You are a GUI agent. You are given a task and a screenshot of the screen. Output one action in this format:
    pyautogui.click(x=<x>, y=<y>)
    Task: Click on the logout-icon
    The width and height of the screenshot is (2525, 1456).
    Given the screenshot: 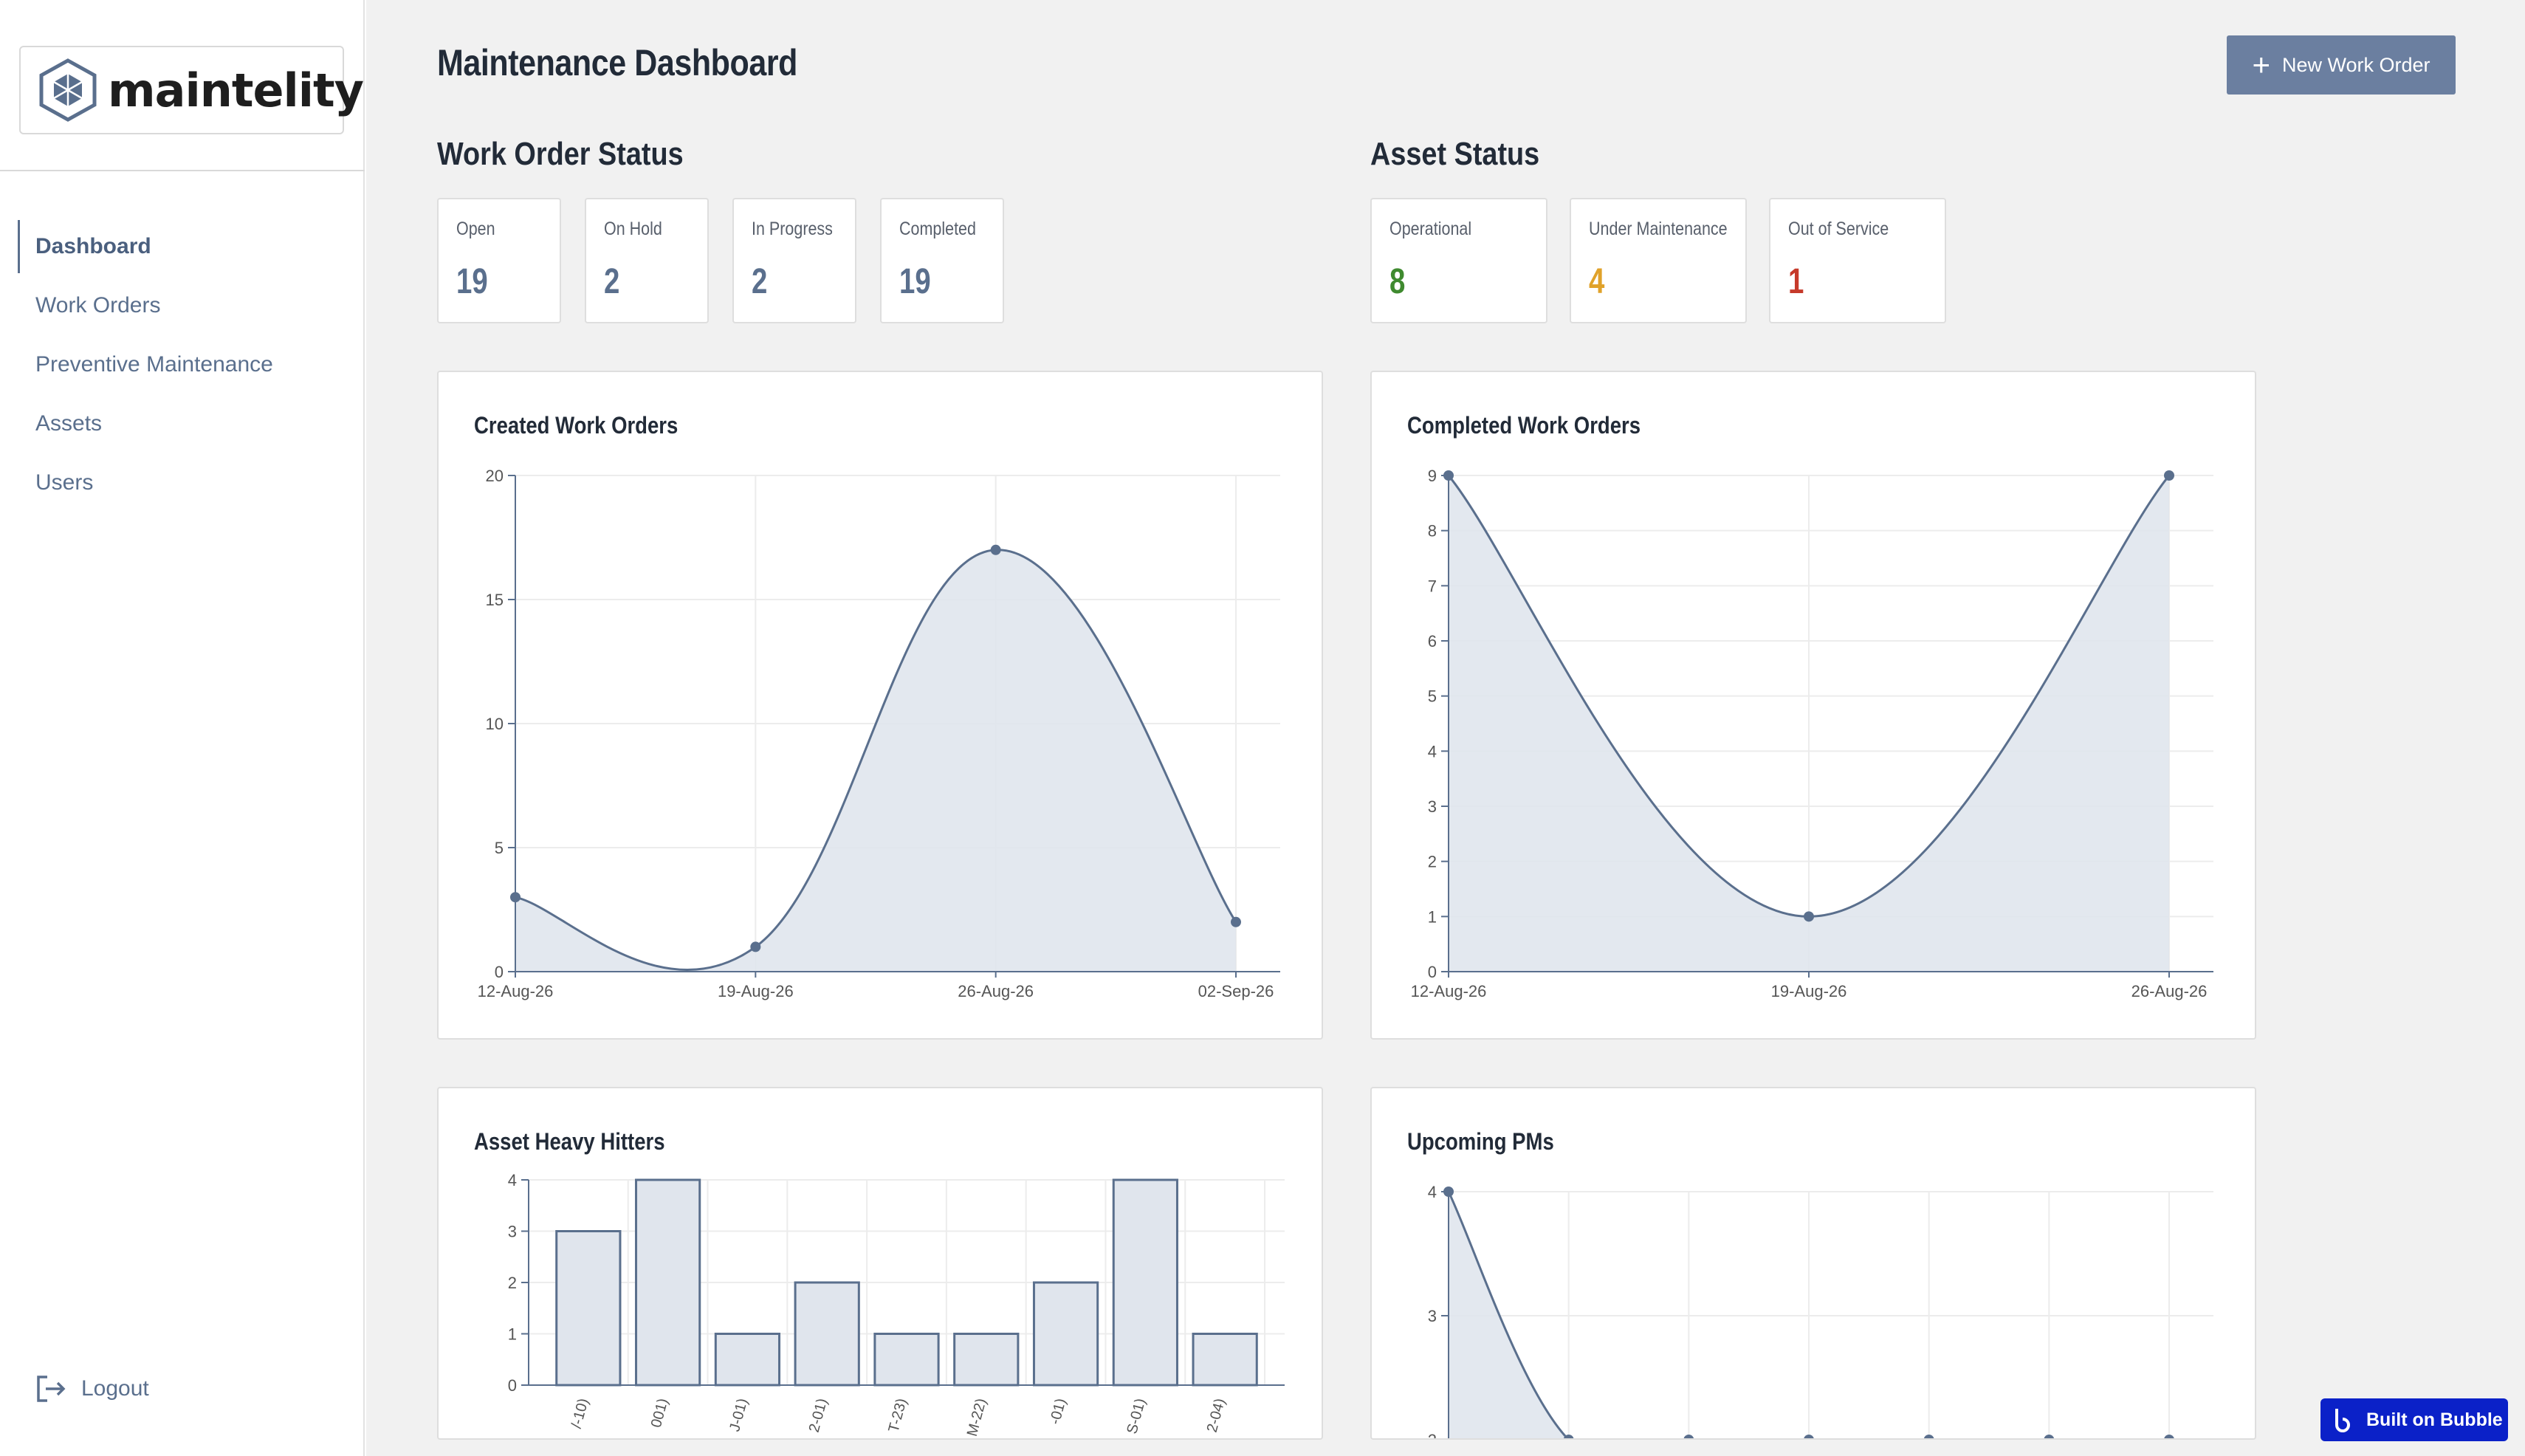 What is the action you would take?
    pyautogui.click(x=52, y=1389)
    